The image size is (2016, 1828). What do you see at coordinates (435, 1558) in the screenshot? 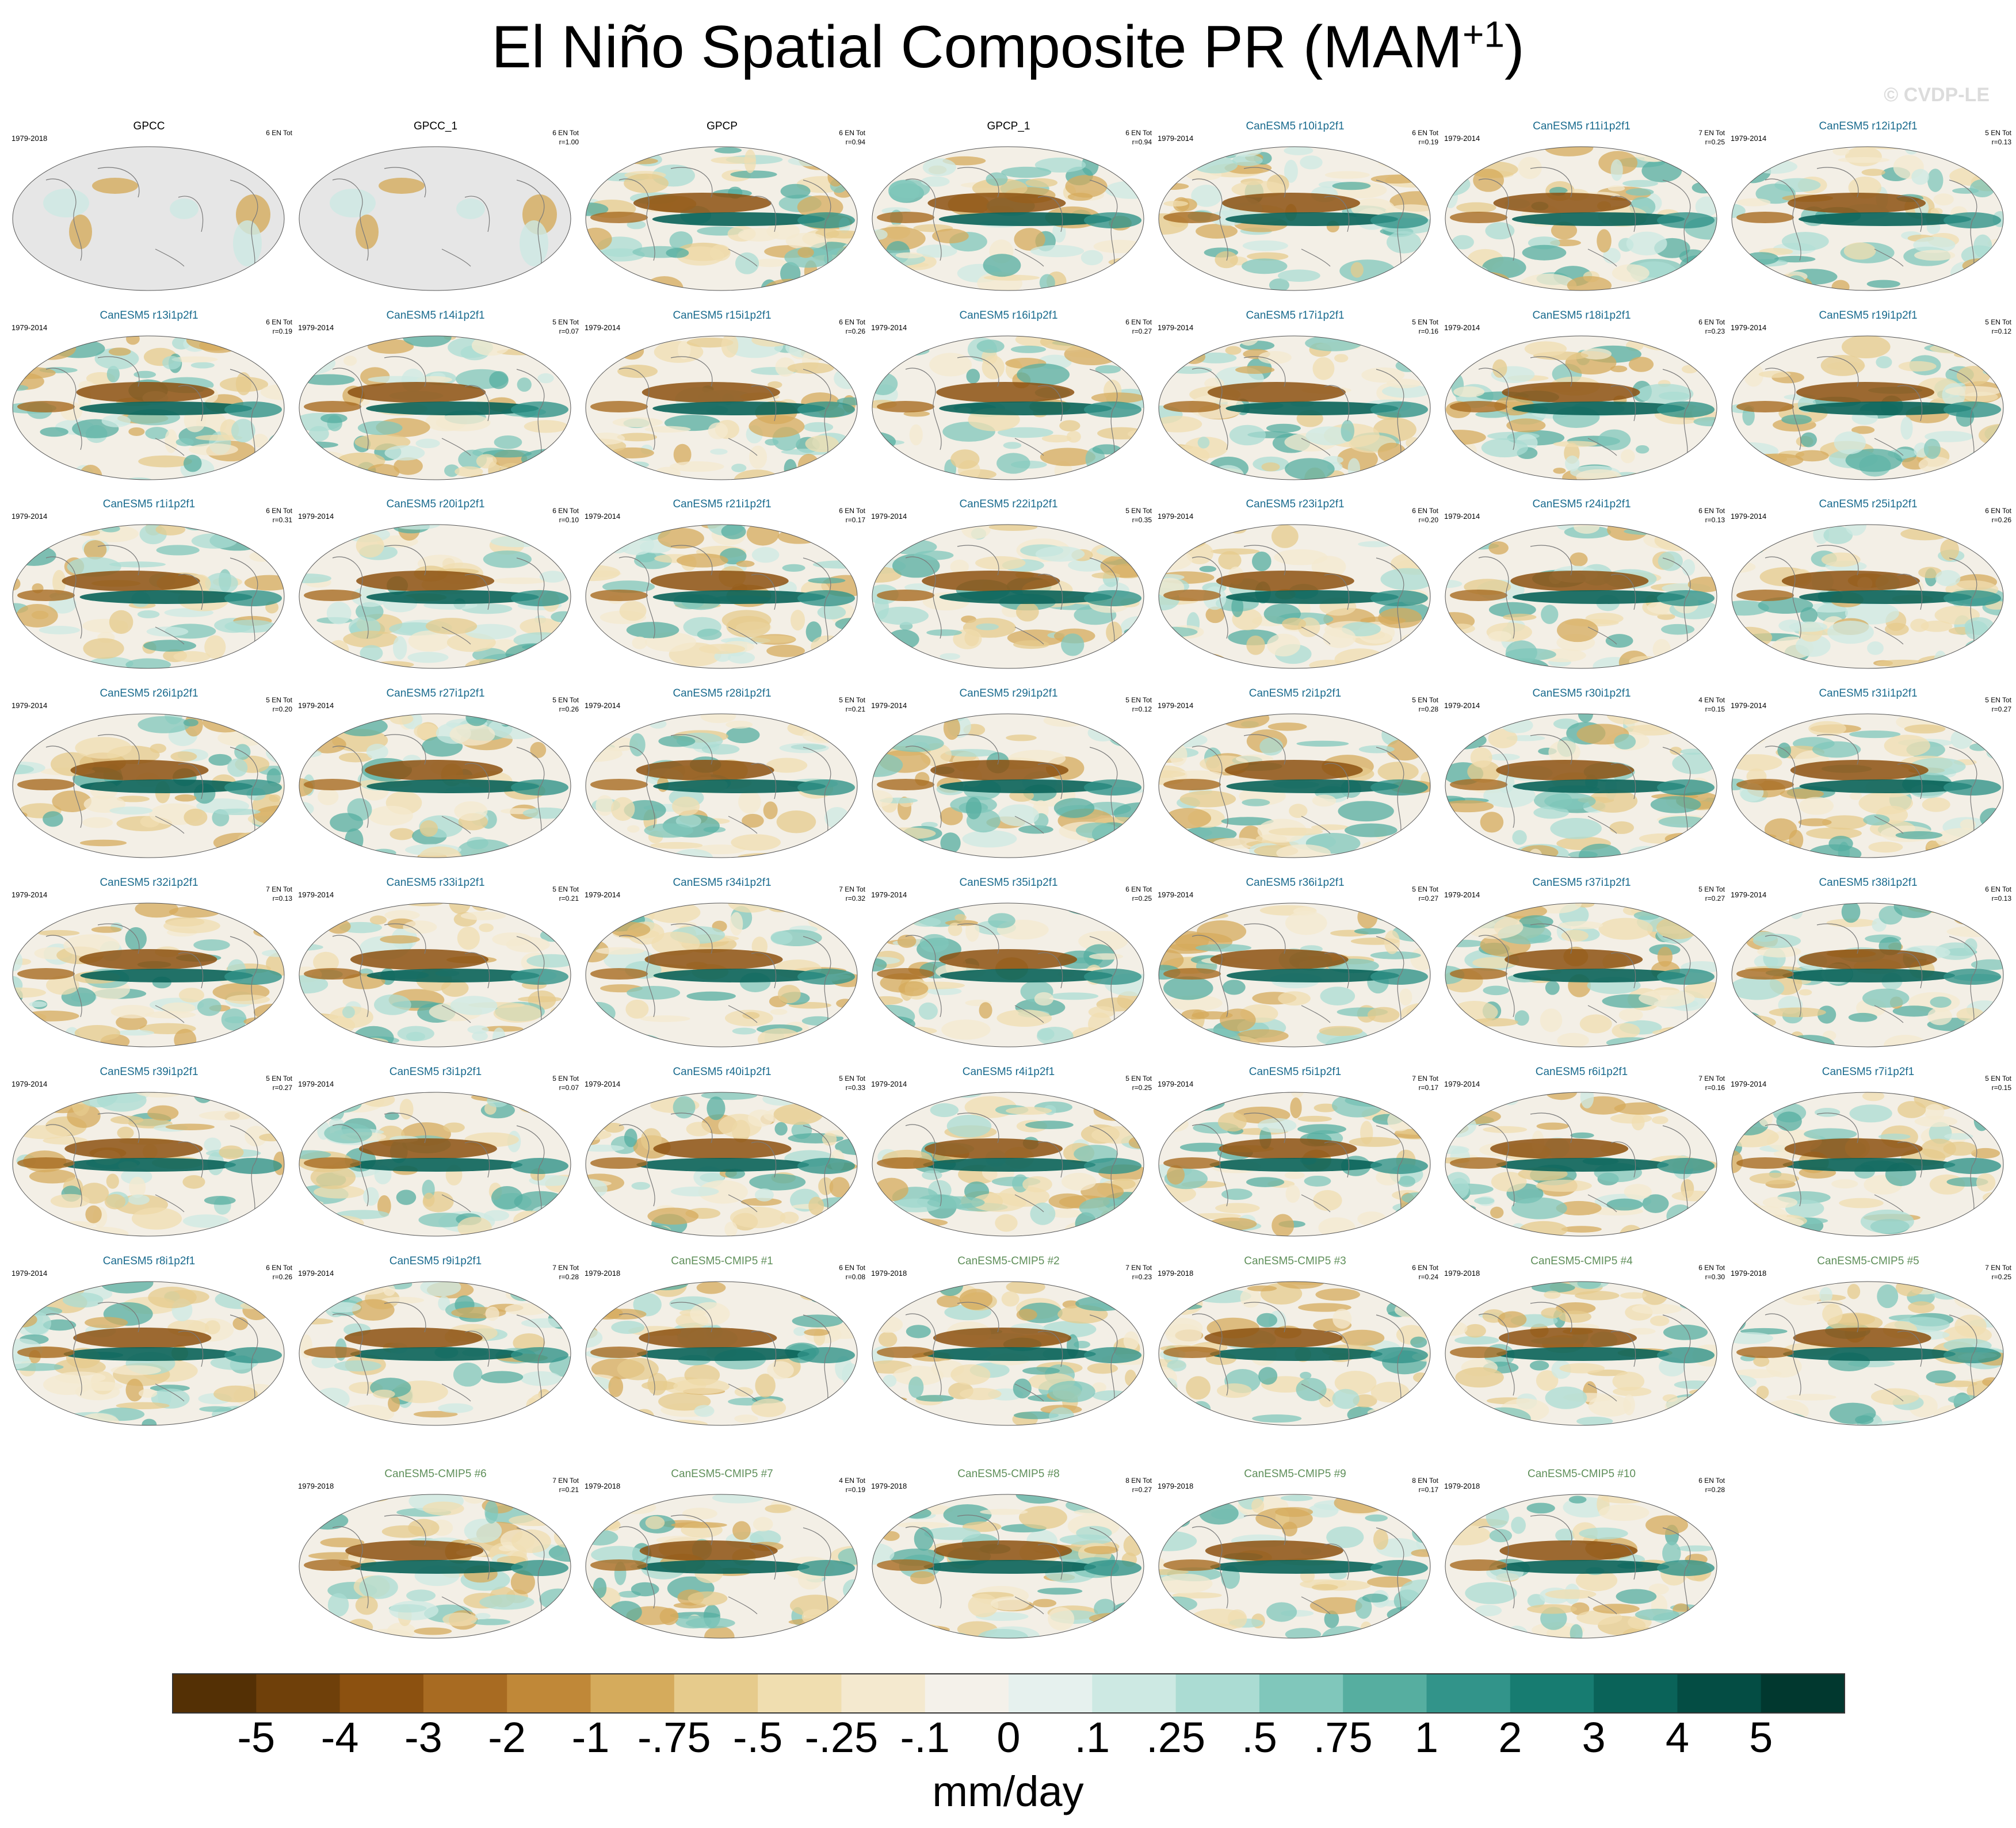
I see `map-panel: CanESM5-CMIP5 #6 1979-2018 7 EN Tot r=0.21` at bounding box center [435, 1558].